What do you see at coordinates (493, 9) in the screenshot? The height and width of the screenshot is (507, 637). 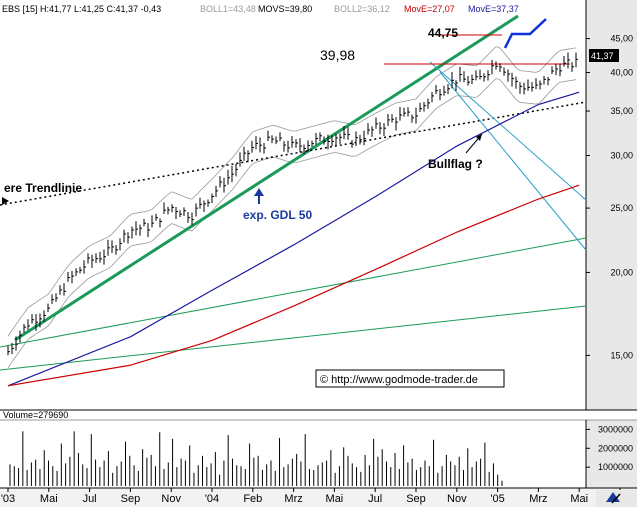 I see `header-move-blue: MovE=37,37` at bounding box center [493, 9].